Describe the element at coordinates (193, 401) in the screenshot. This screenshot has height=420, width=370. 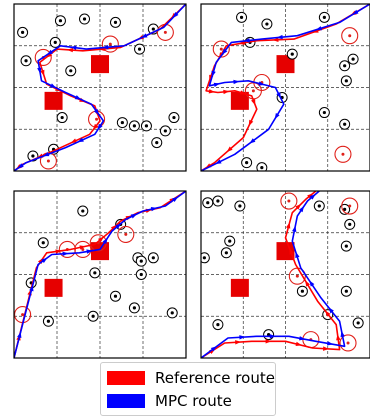
I see `legend-label-mpc: MPC route` at that location.